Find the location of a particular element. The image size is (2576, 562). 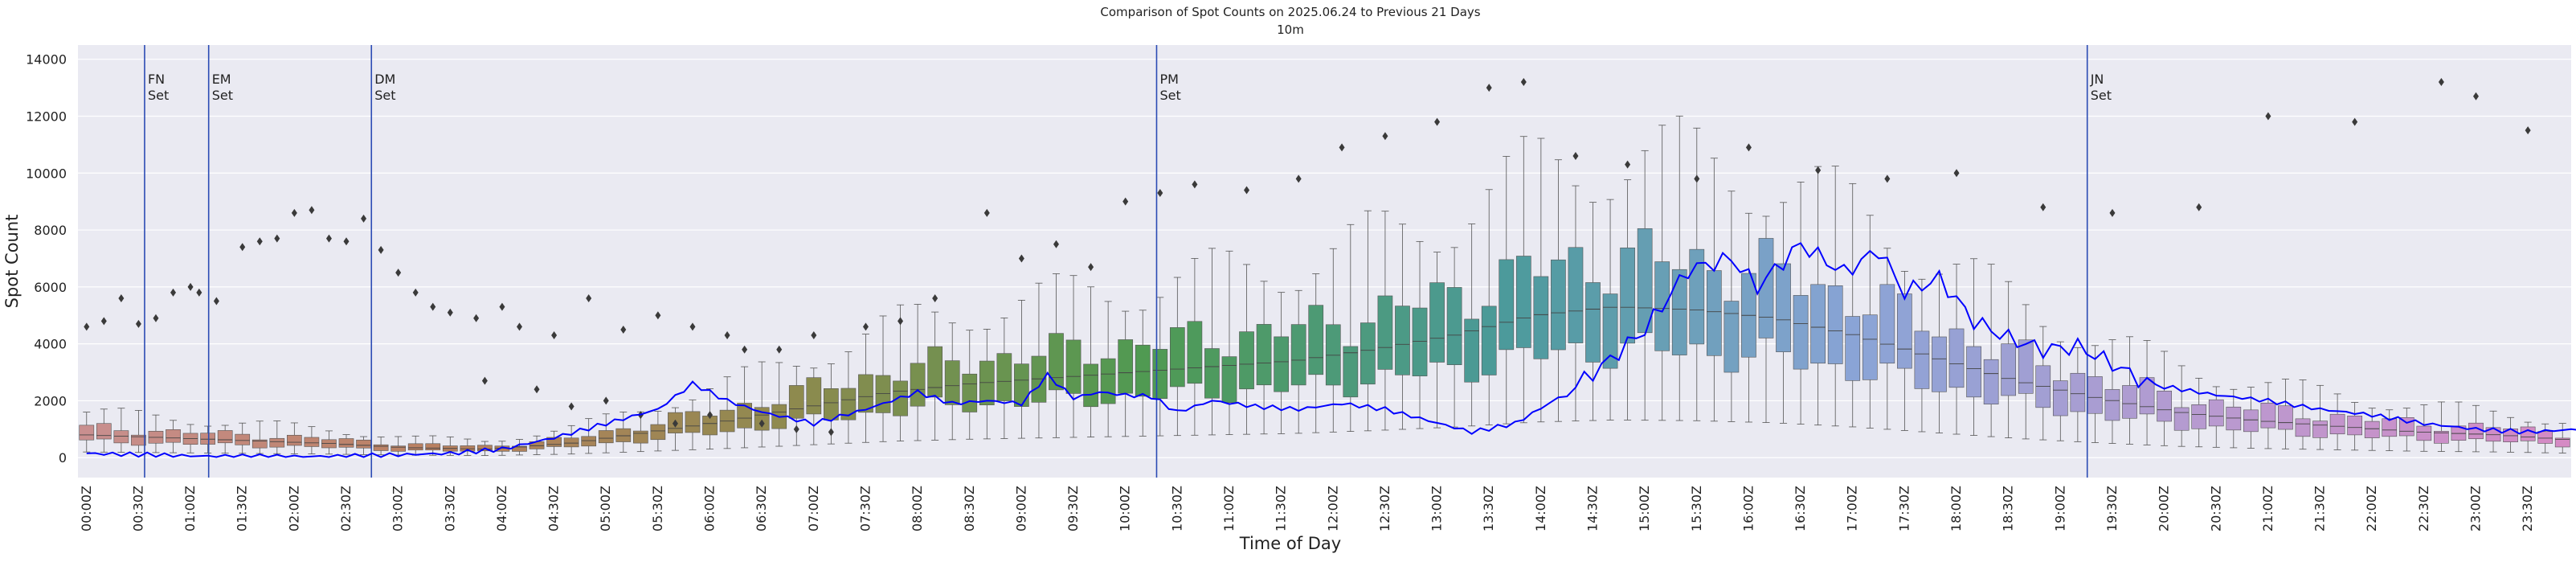

y-tick-label: 0 is located at coordinates (63, 458).